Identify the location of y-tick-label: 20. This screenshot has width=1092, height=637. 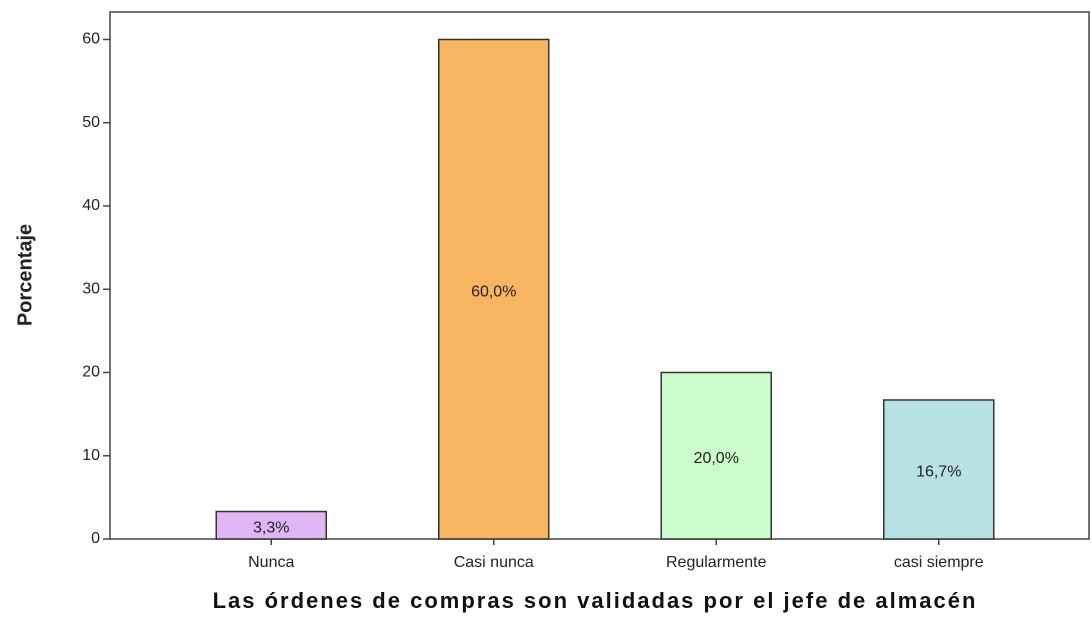
(91, 372).